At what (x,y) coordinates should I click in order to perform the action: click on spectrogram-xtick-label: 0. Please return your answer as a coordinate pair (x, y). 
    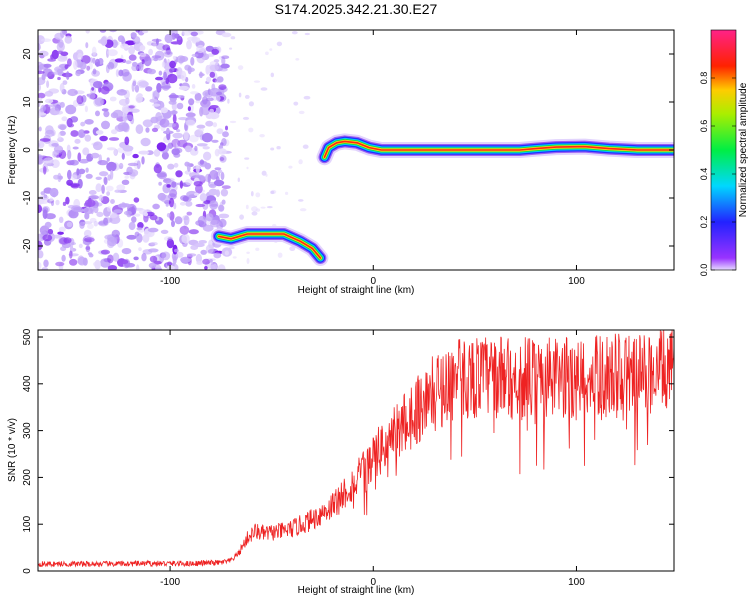
    Looking at the image, I should click on (373, 281).